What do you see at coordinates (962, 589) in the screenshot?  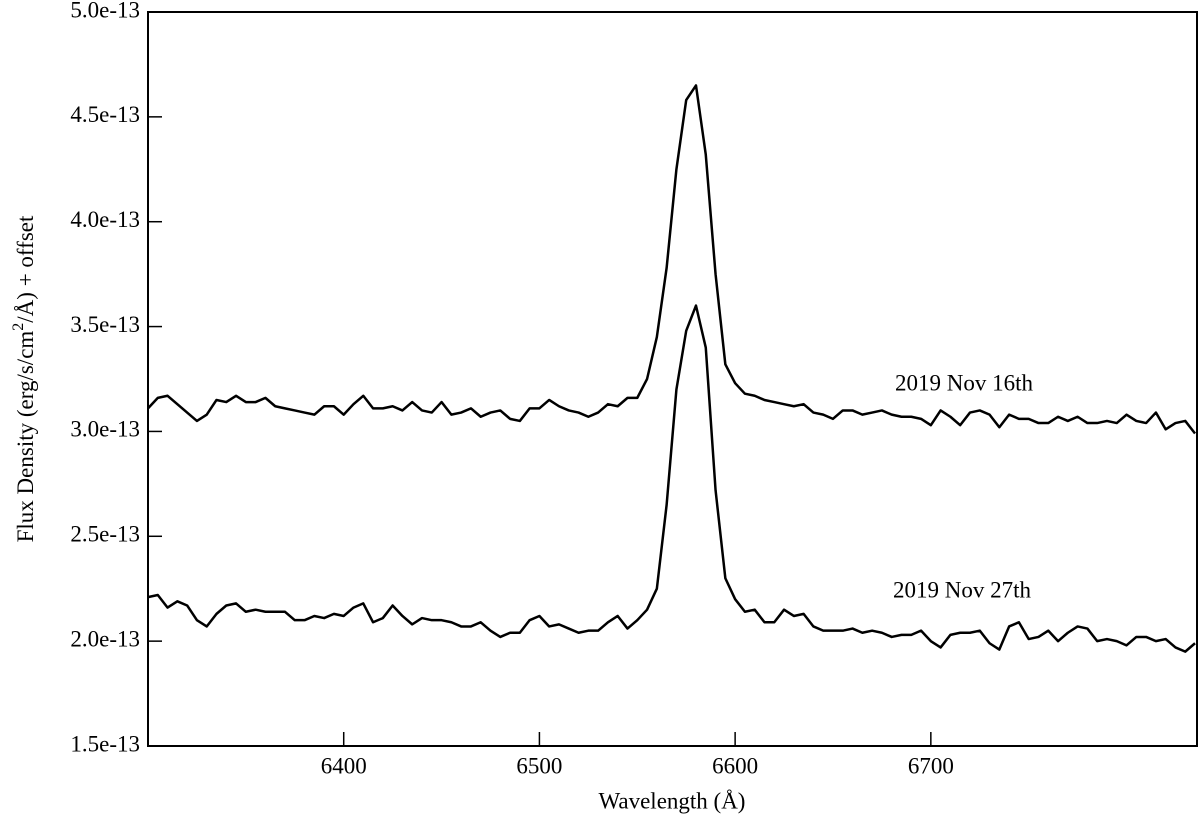 I see `series-annotation: 2019 Nov 27th` at bounding box center [962, 589].